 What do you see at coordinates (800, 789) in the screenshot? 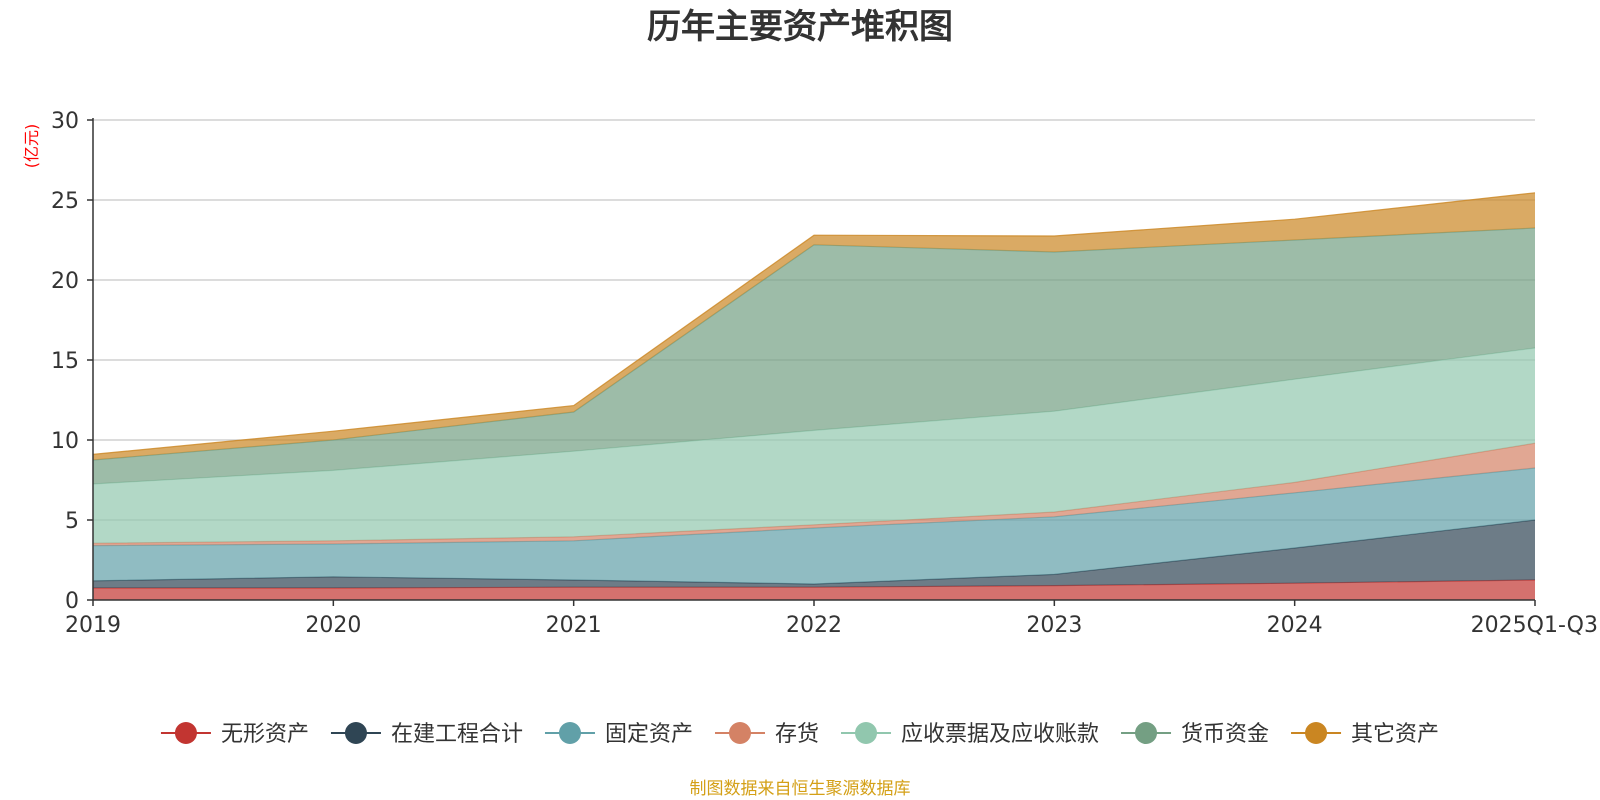
I see `data-source-note: 制图数据来自恒生聚源数据库` at bounding box center [800, 789].